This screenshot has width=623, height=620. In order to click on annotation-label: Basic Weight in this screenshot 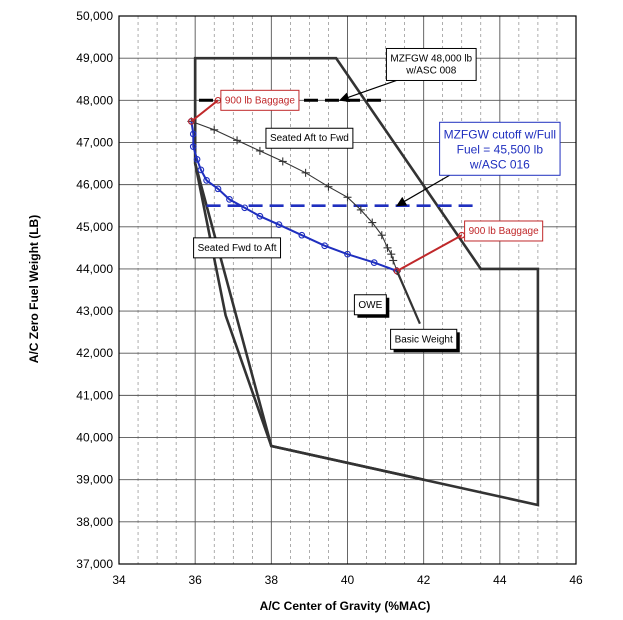, I will do `click(425, 340)`.